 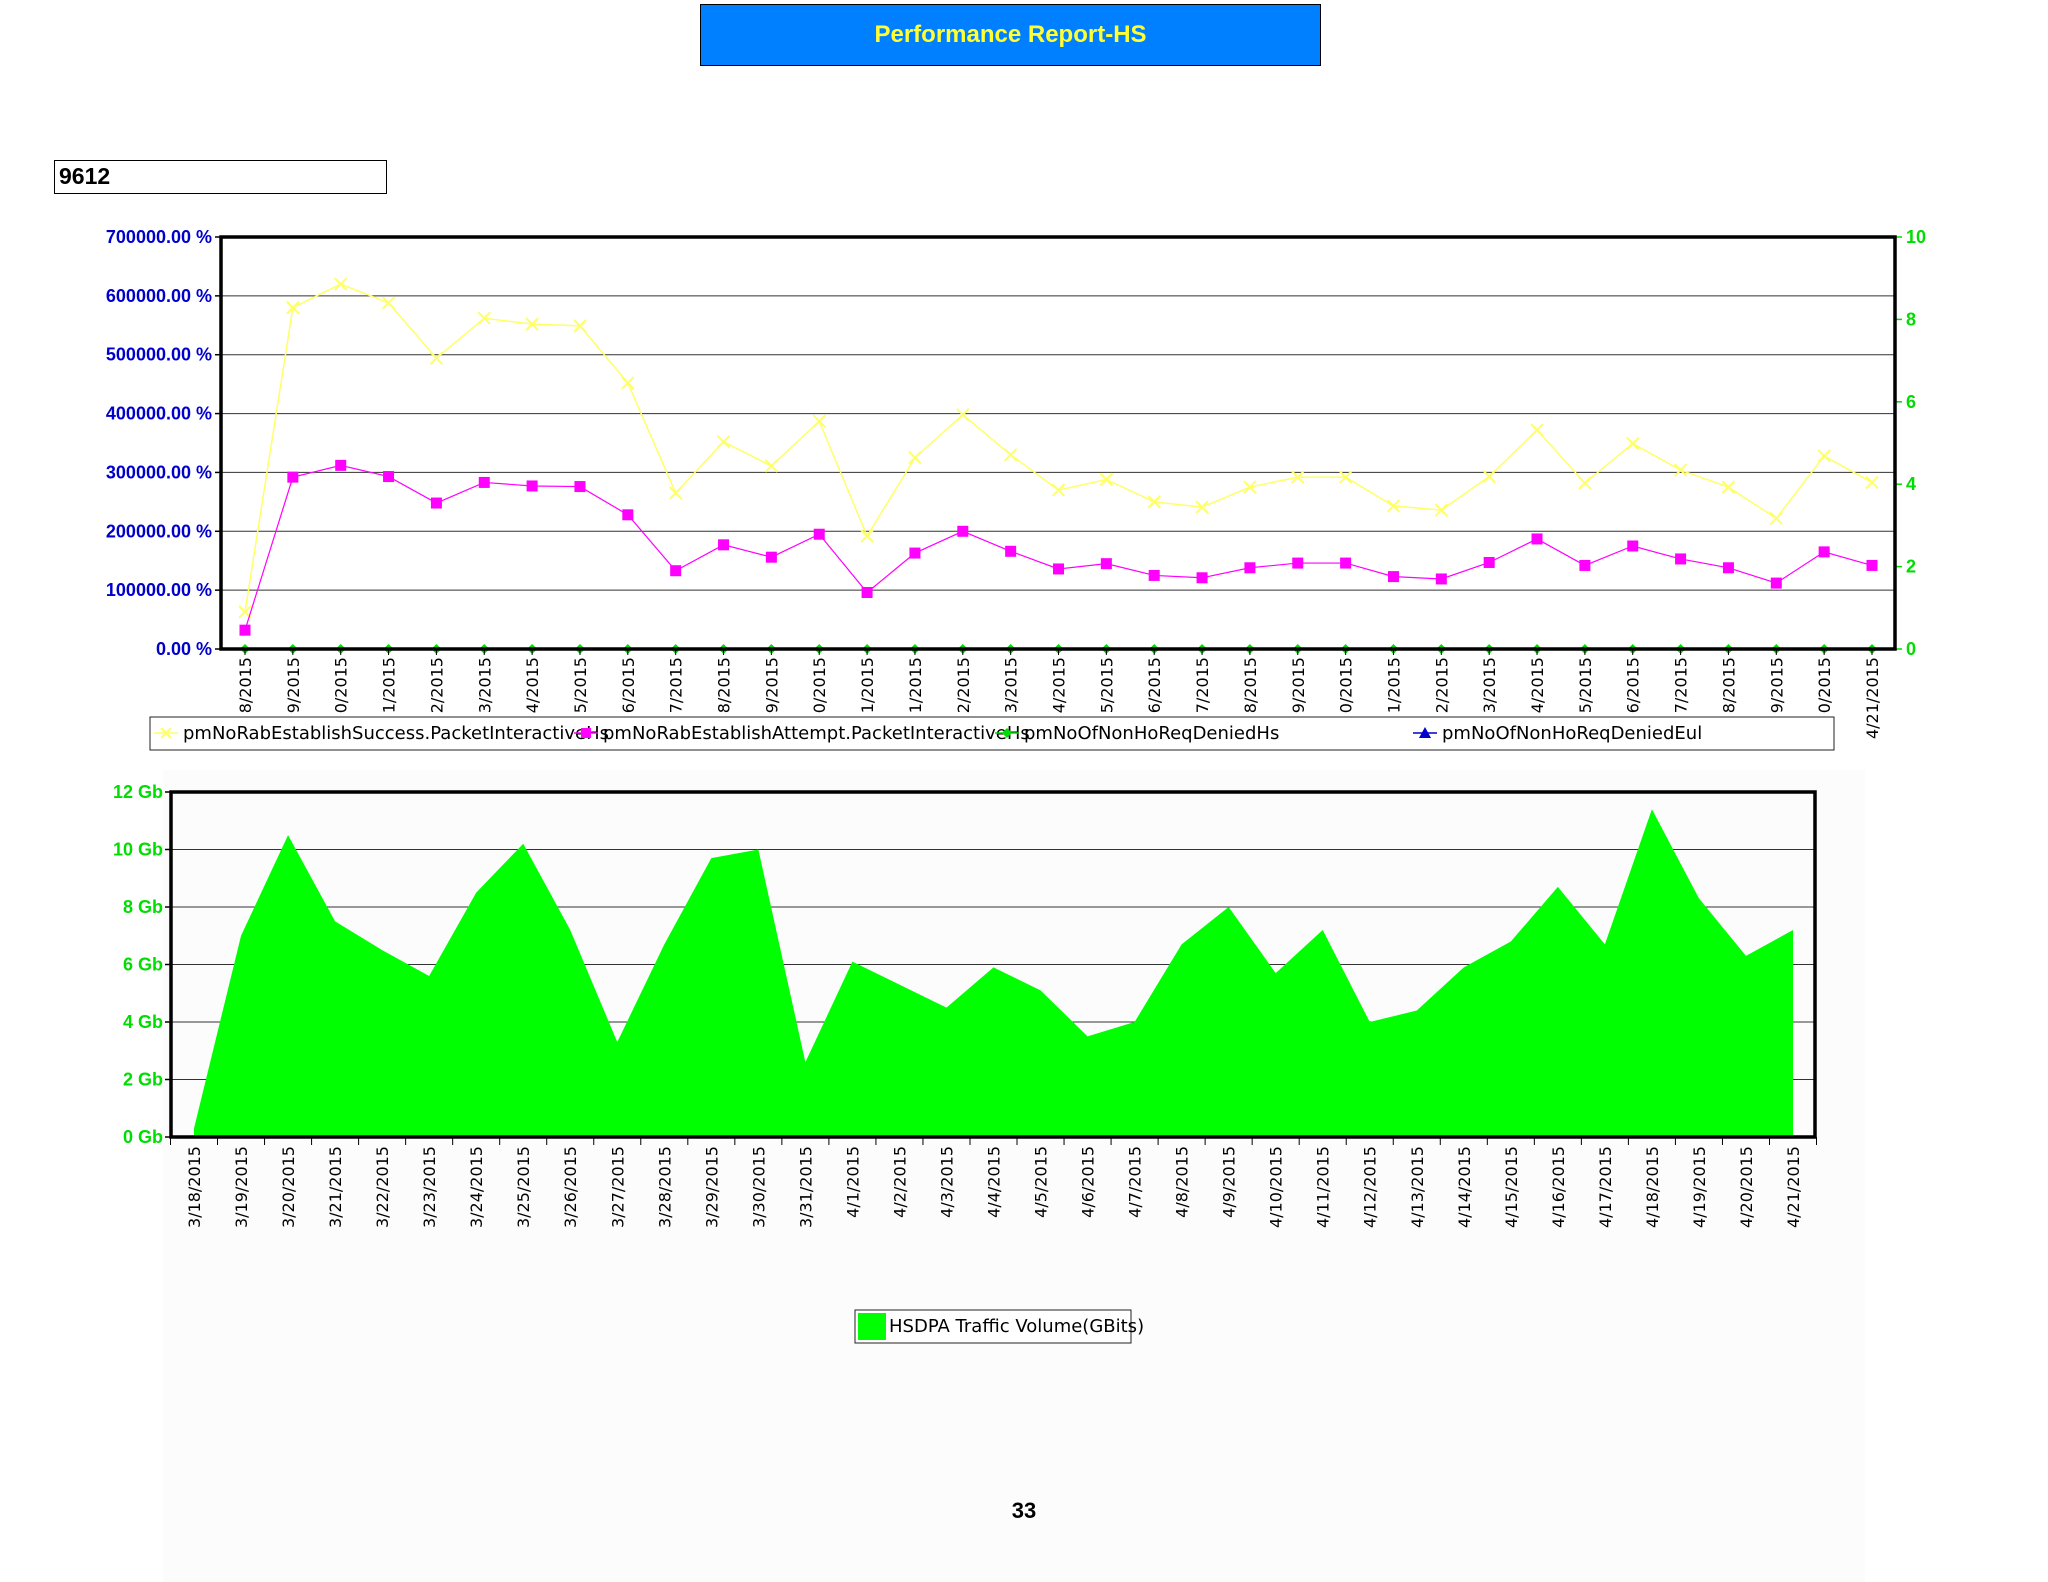 What do you see at coordinates (1229, 1182) in the screenshot?
I see `x-axis-tick-label: 4/9/2015` at bounding box center [1229, 1182].